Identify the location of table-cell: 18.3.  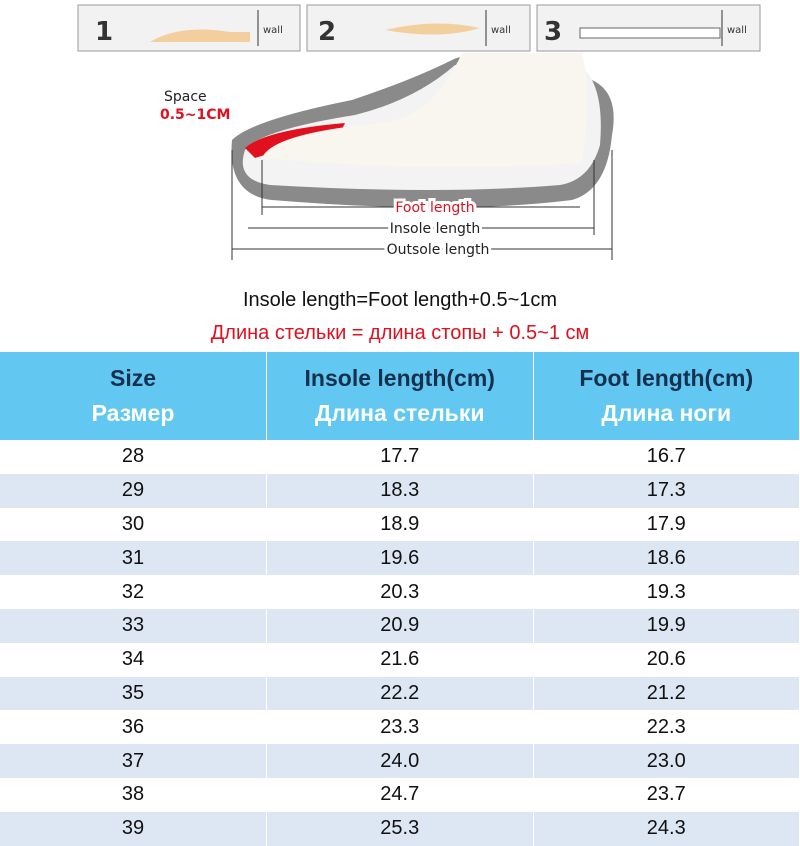
(400, 490).